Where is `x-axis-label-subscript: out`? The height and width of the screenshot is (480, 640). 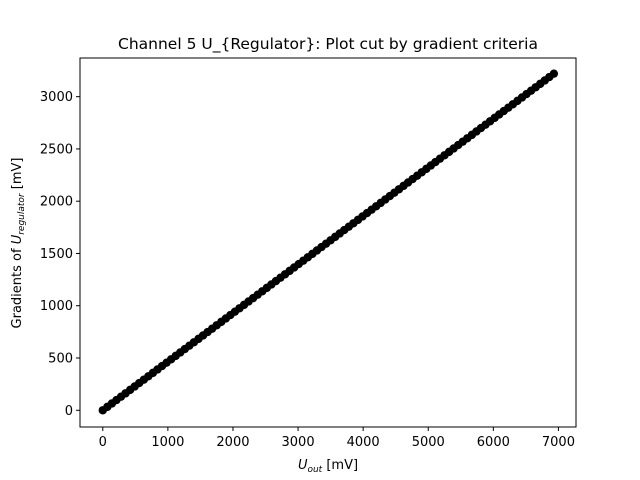 x-axis-label-subscript: out is located at coordinates (314, 470).